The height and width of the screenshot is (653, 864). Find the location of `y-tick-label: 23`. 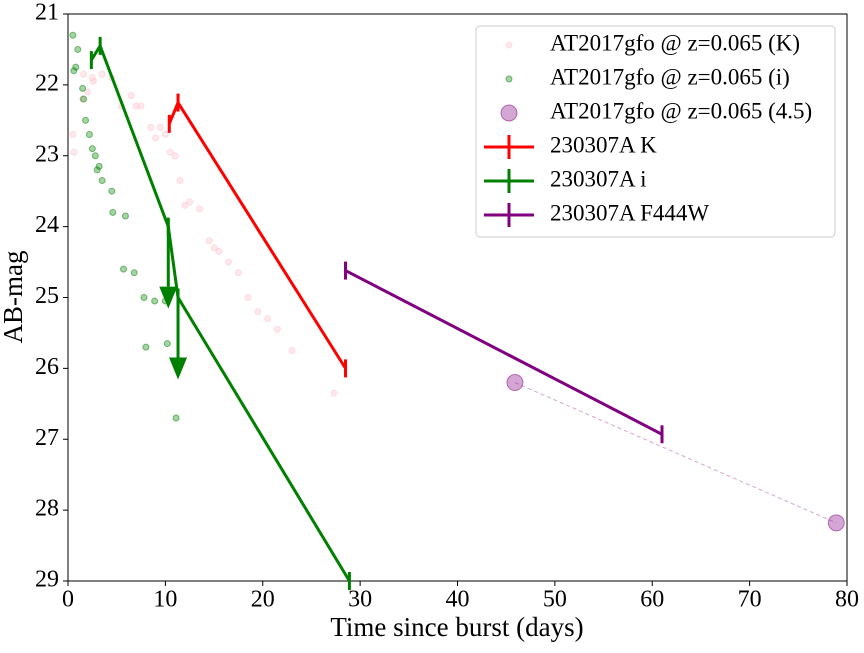

y-tick-label: 23 is located at coordinates (47, 154).